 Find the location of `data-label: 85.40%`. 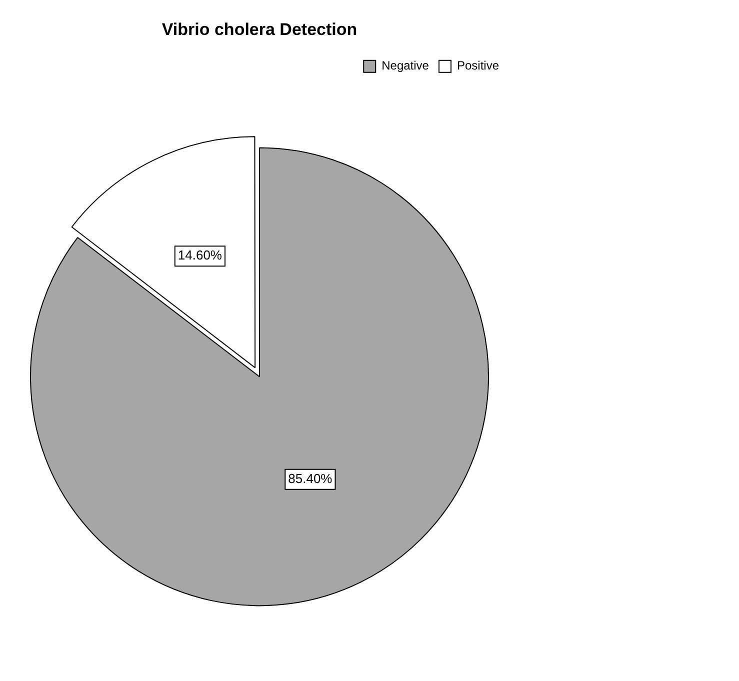

data-label: 85.40% is located at coordinates (310, 478).